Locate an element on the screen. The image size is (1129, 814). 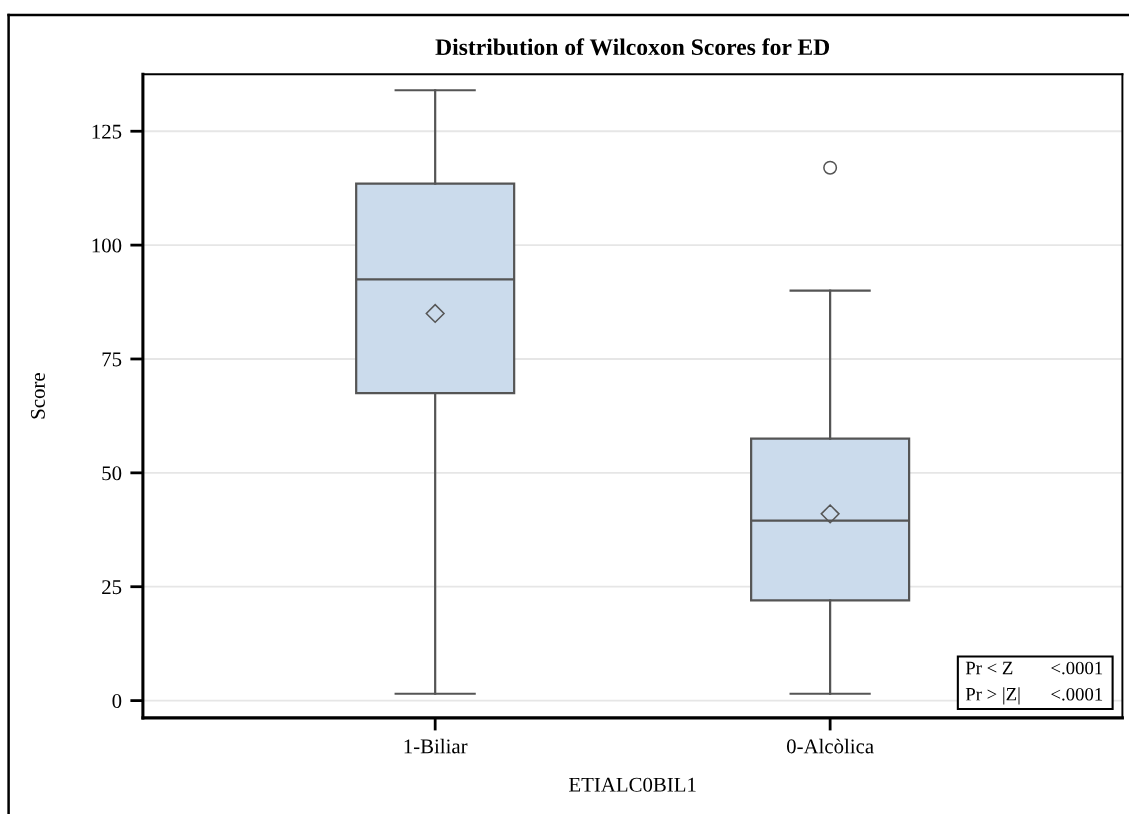
x-tick-label: 1-Biliar is located at coordinates (436, 746).